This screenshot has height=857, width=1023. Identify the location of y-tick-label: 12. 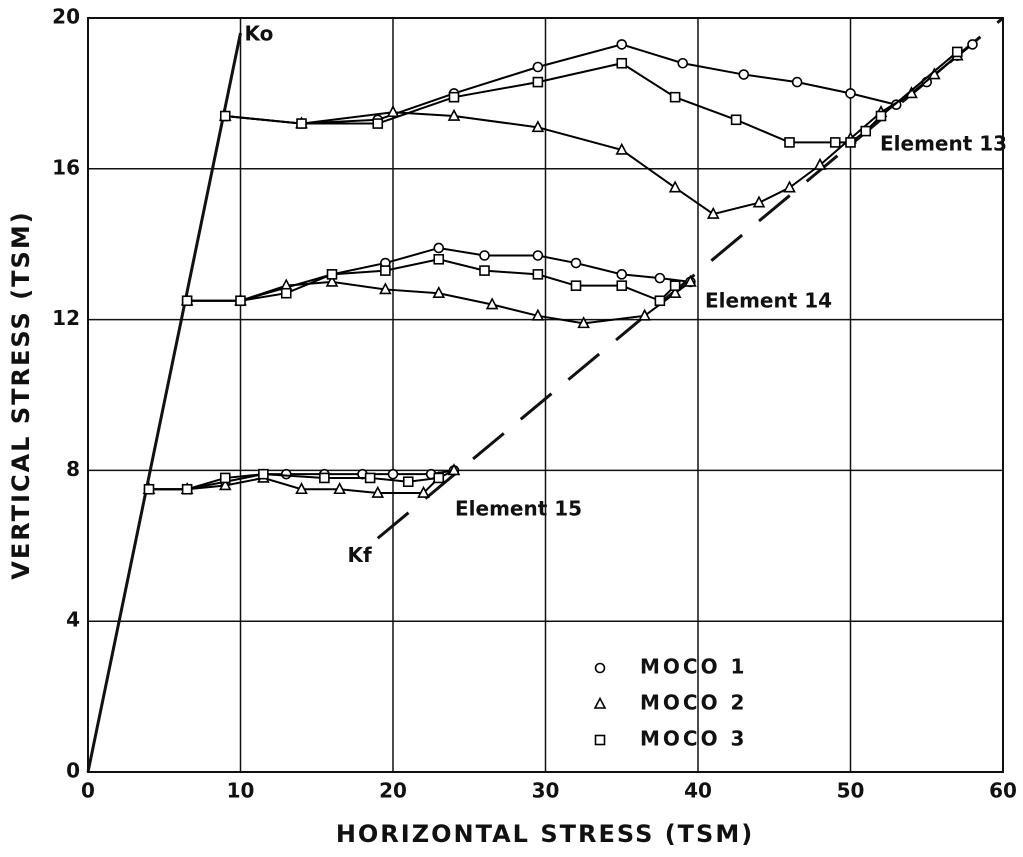
(66, 318).